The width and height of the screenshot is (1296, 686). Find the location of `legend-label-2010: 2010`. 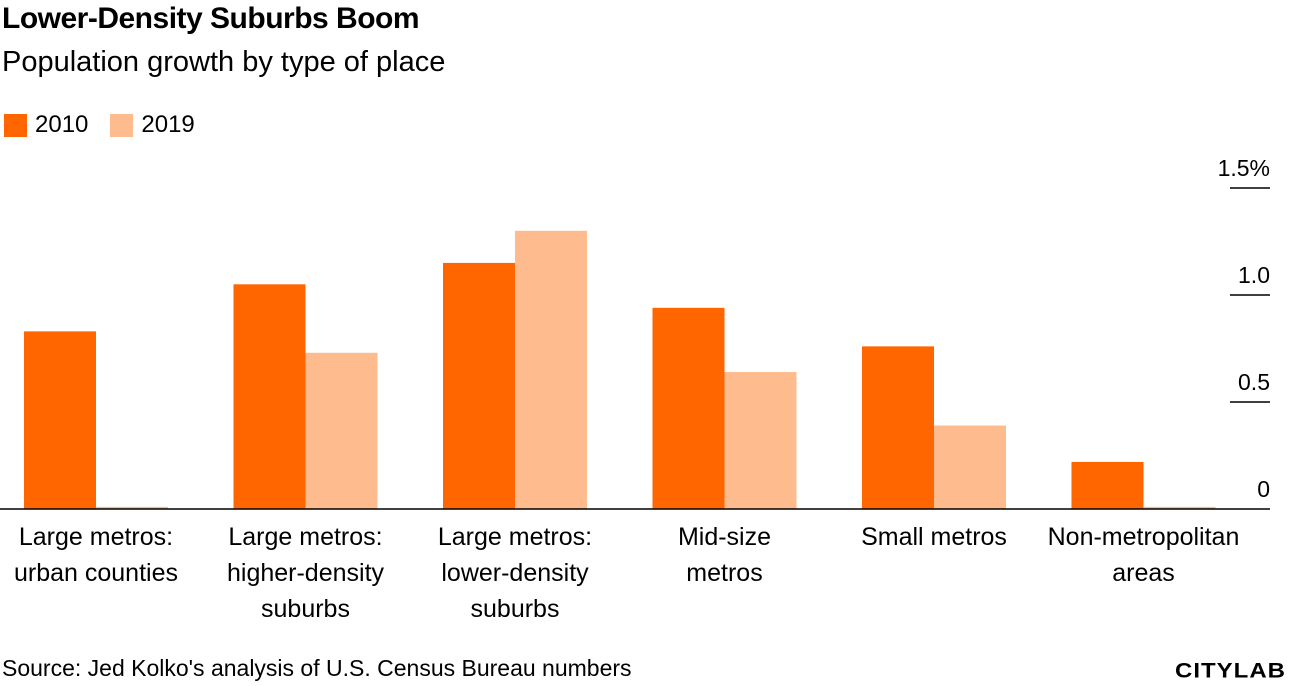

legend-label-2010: 2010 is located at coordinates (62, 124).